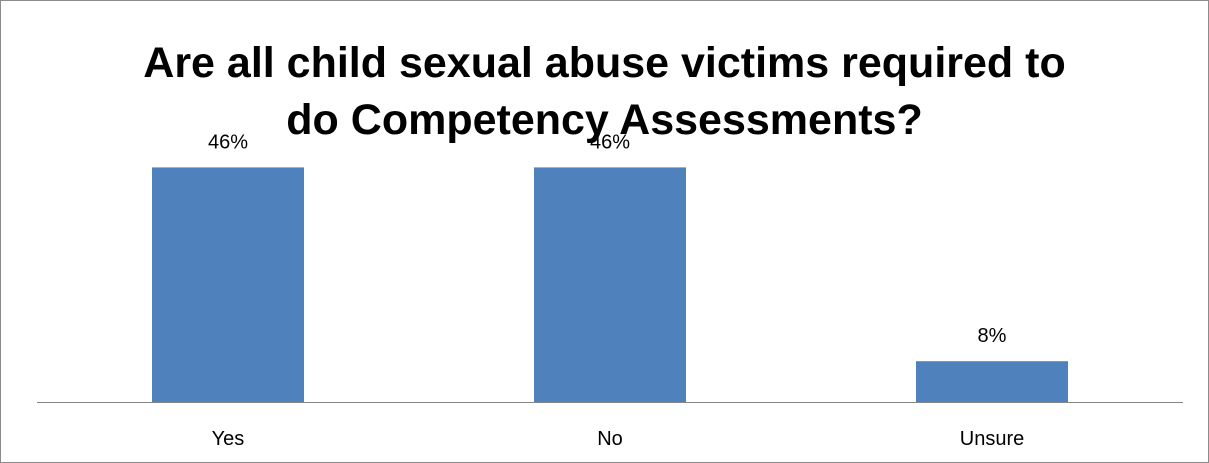  What do you see at coordinates (610, 439) in the screenshot?
I see `category-label-no: No` at bounding box center [610, 439].